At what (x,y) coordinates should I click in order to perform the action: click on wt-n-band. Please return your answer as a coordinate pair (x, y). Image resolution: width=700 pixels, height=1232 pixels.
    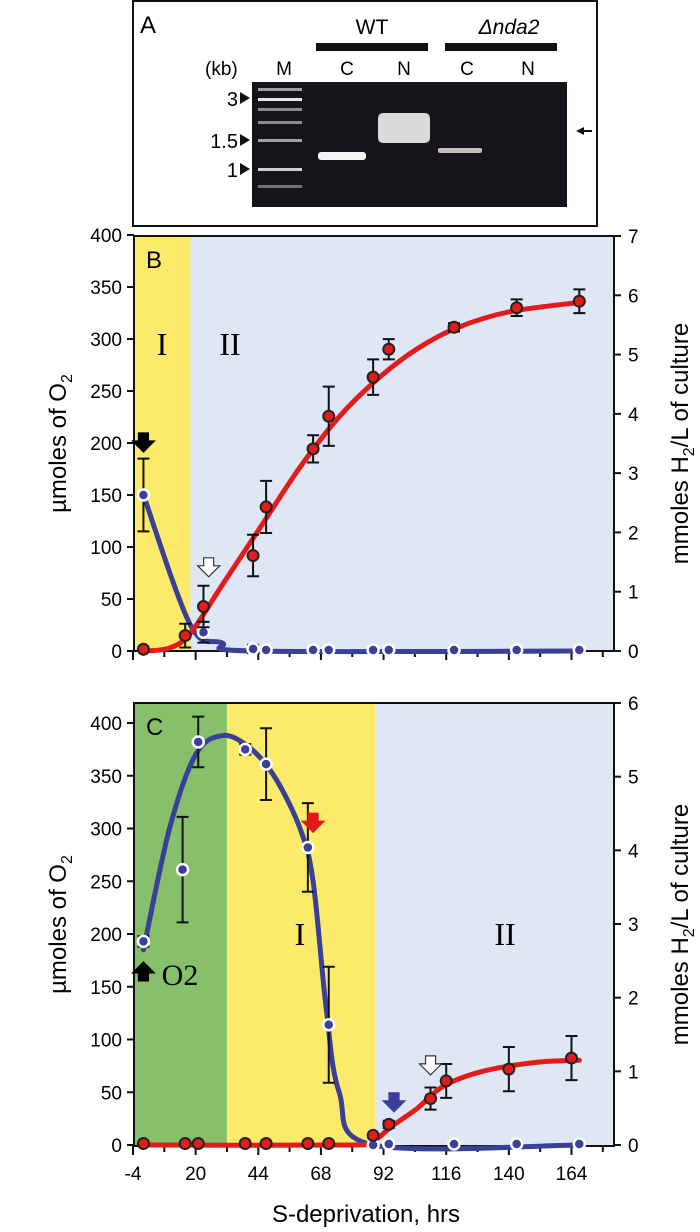
    Looking at the image, I should click on (404, 128).